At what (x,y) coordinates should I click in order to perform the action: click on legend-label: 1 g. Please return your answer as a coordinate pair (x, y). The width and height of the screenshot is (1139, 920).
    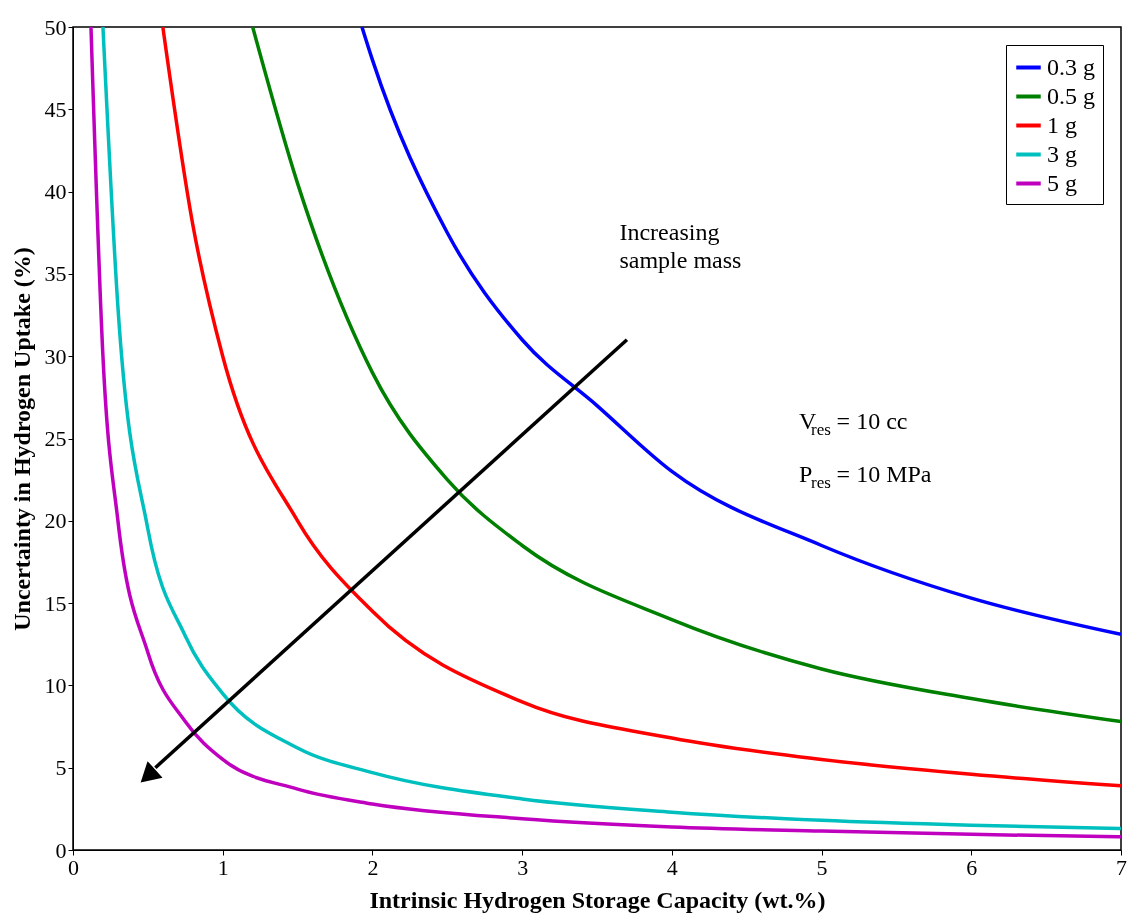
    Looking at the image, I should click on (1062, 124).